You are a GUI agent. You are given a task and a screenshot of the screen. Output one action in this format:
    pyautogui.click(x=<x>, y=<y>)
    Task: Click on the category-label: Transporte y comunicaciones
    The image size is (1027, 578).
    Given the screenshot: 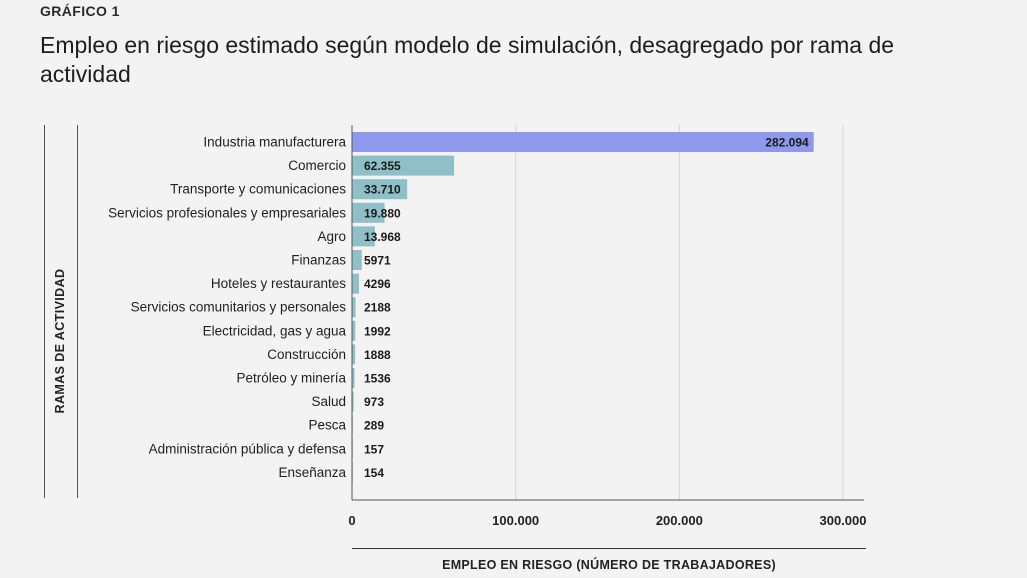 What is the action you would take?
    pyautogui.click(x=258, y=189)
    